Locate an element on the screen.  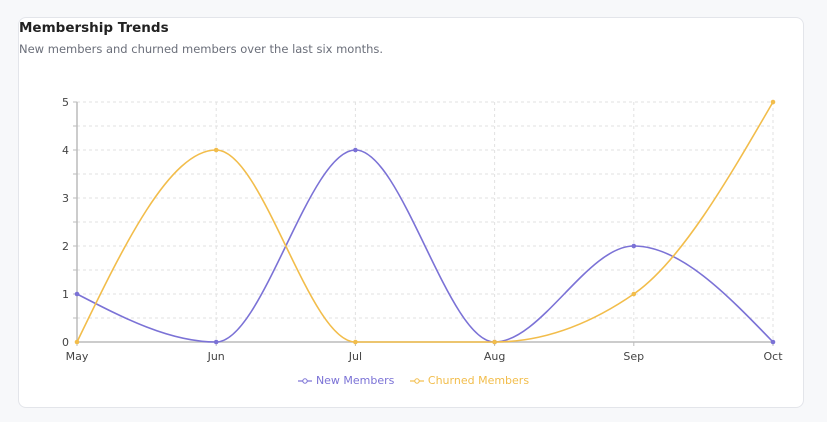
card-title: Membership Trends is located at coordinates (94, 28).